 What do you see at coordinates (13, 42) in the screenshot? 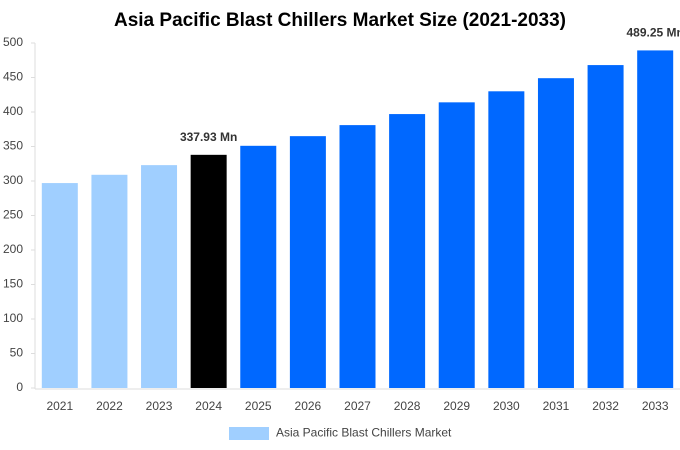
I see `y-tick-label: 500` at bounding box center [13, 42].